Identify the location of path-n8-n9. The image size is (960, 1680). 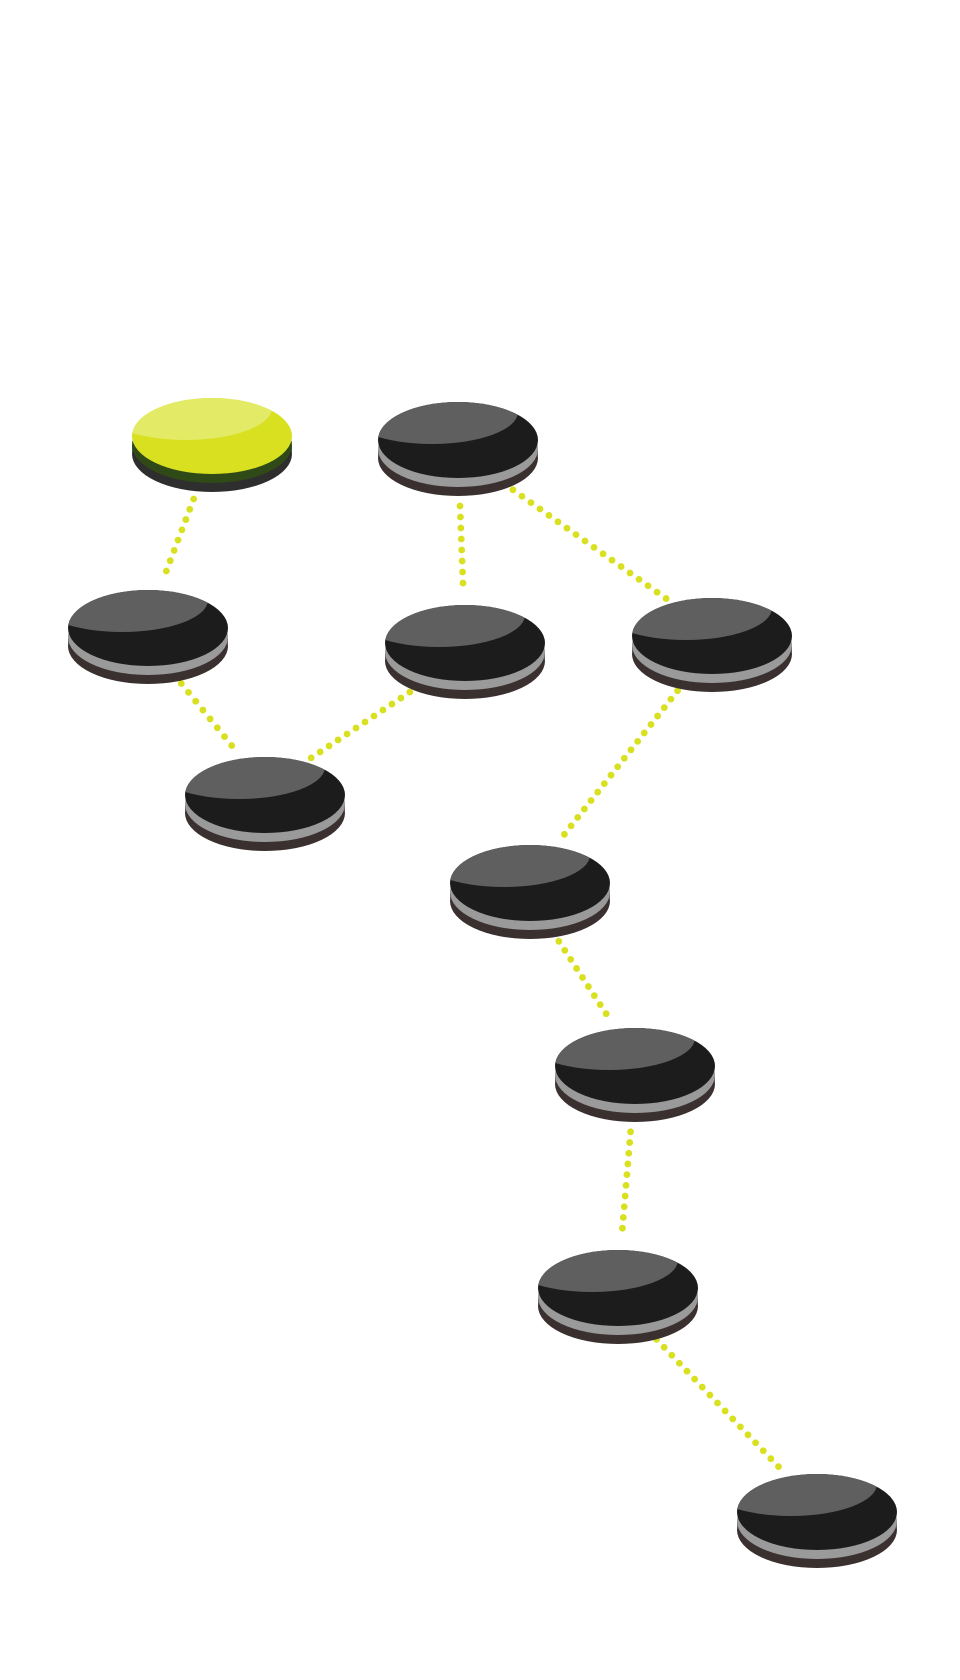
(626, 1180).